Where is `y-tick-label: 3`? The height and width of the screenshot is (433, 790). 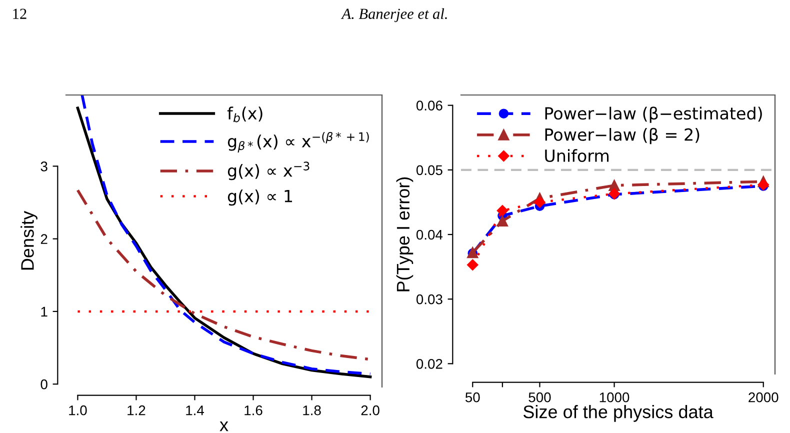 y-tick-label: 3 is located at coordinates (44, 167).